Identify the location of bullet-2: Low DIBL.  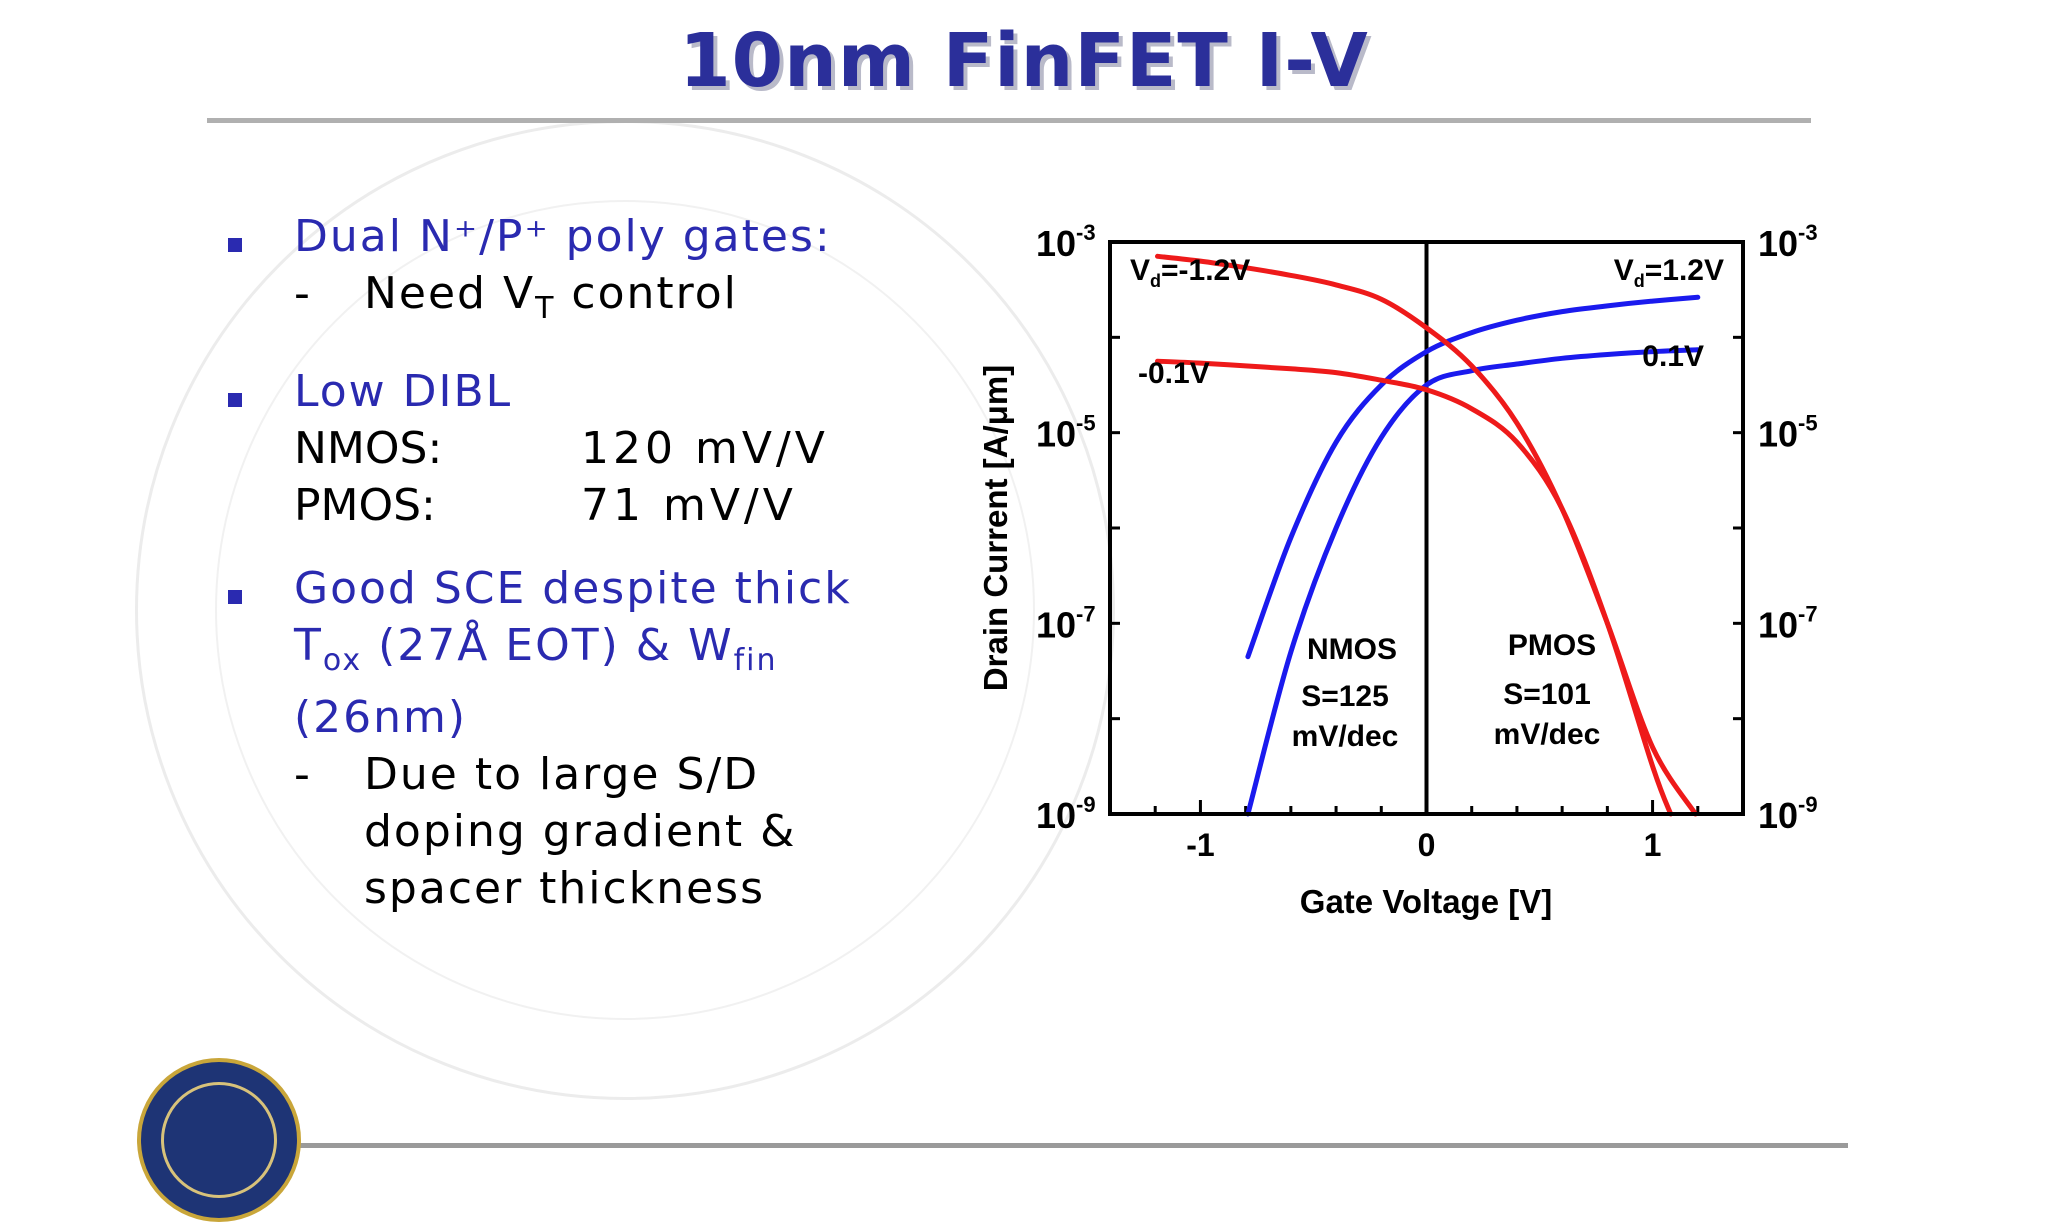
(604, 391).